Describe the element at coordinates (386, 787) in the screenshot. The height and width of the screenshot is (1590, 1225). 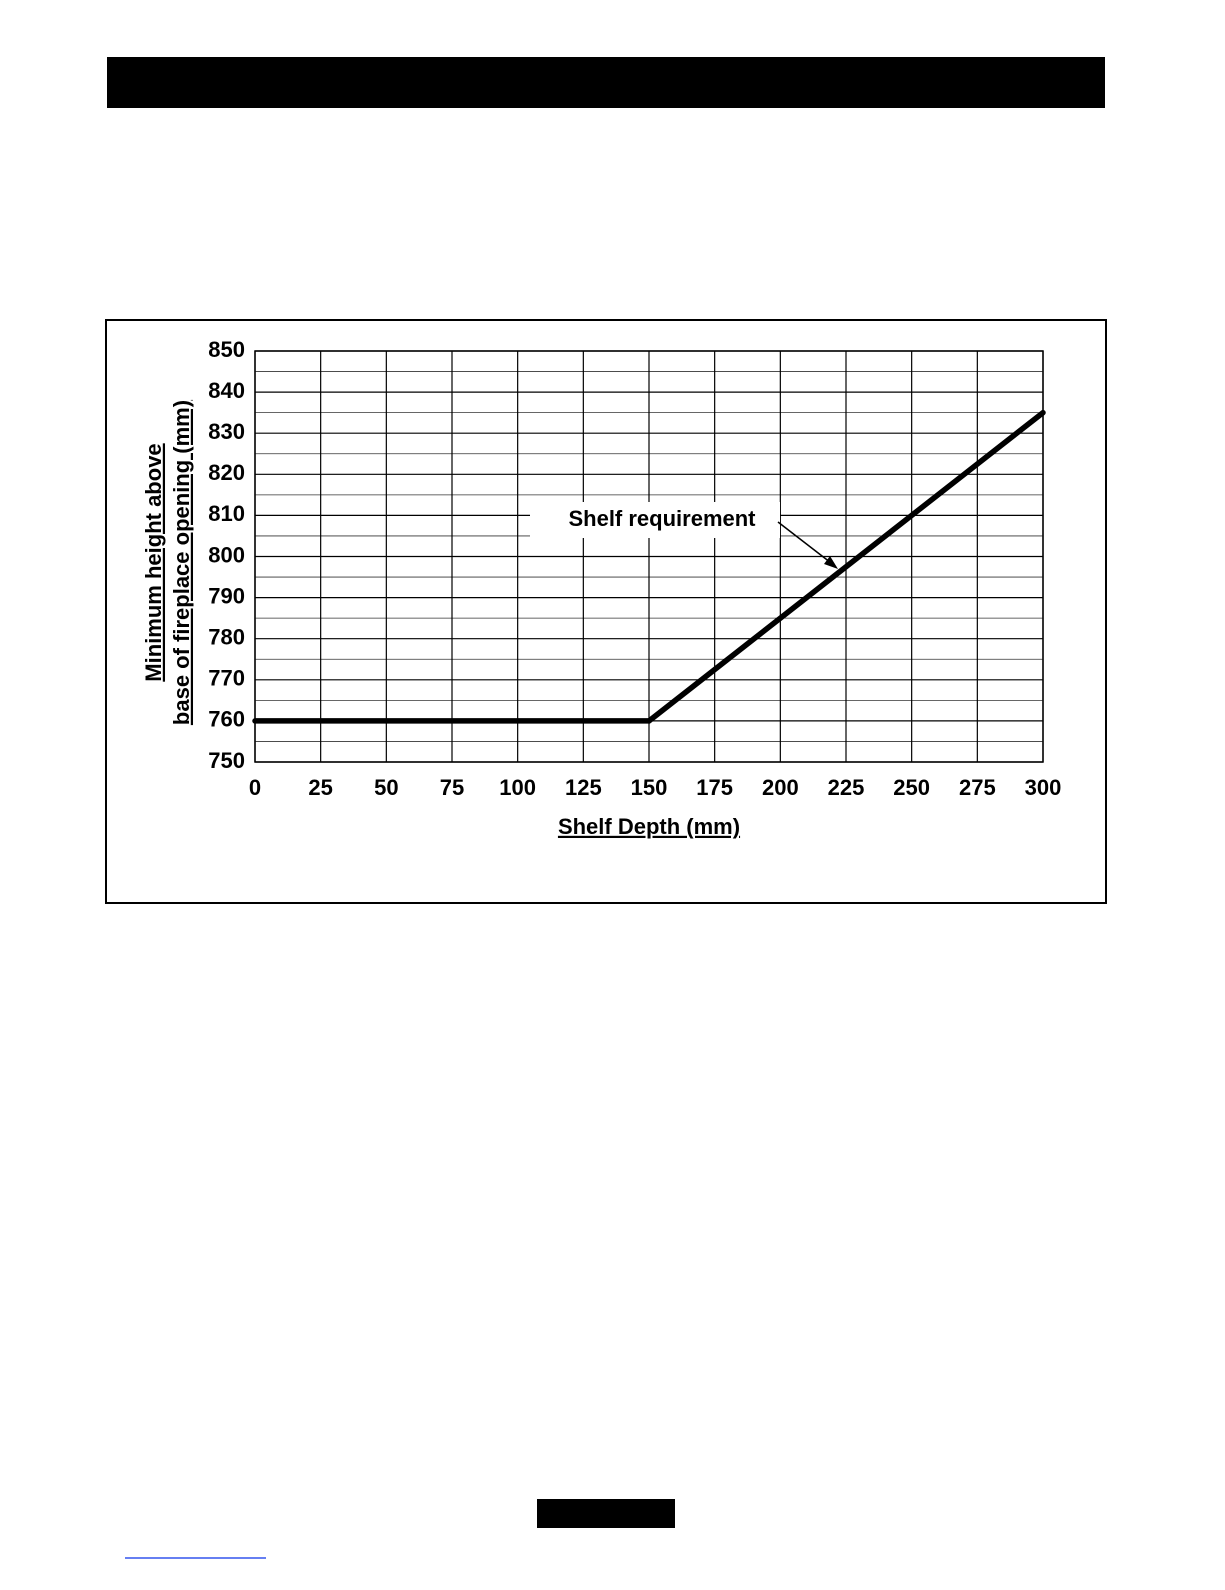
I see `x-tick-label: 50` at that location.